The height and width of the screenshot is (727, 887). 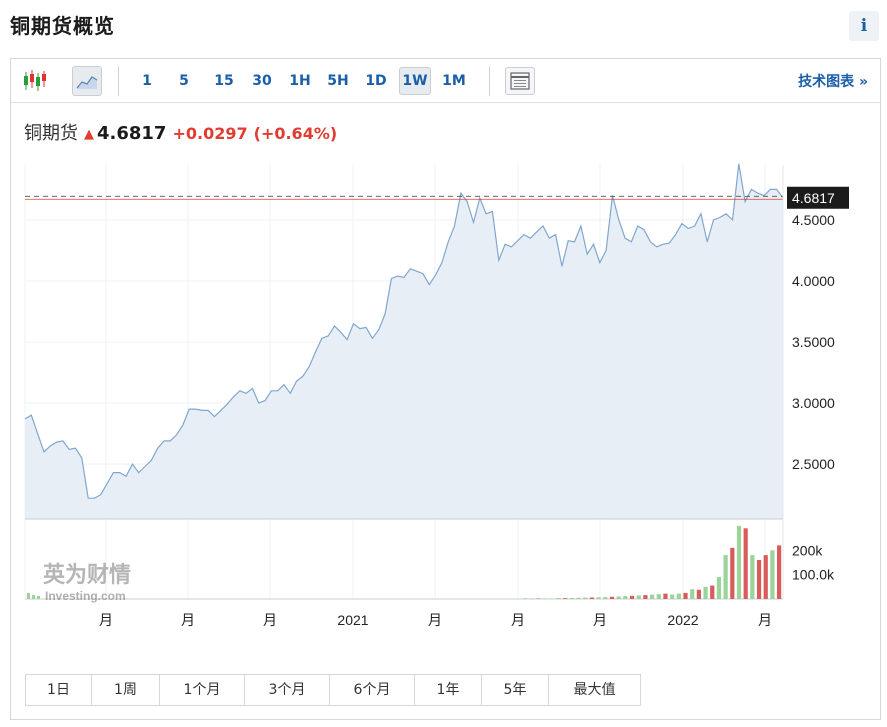 What do you see at coordinates (864, 26) in the screenshot?
I see `info-button: i` at bounding box center [864, 26].